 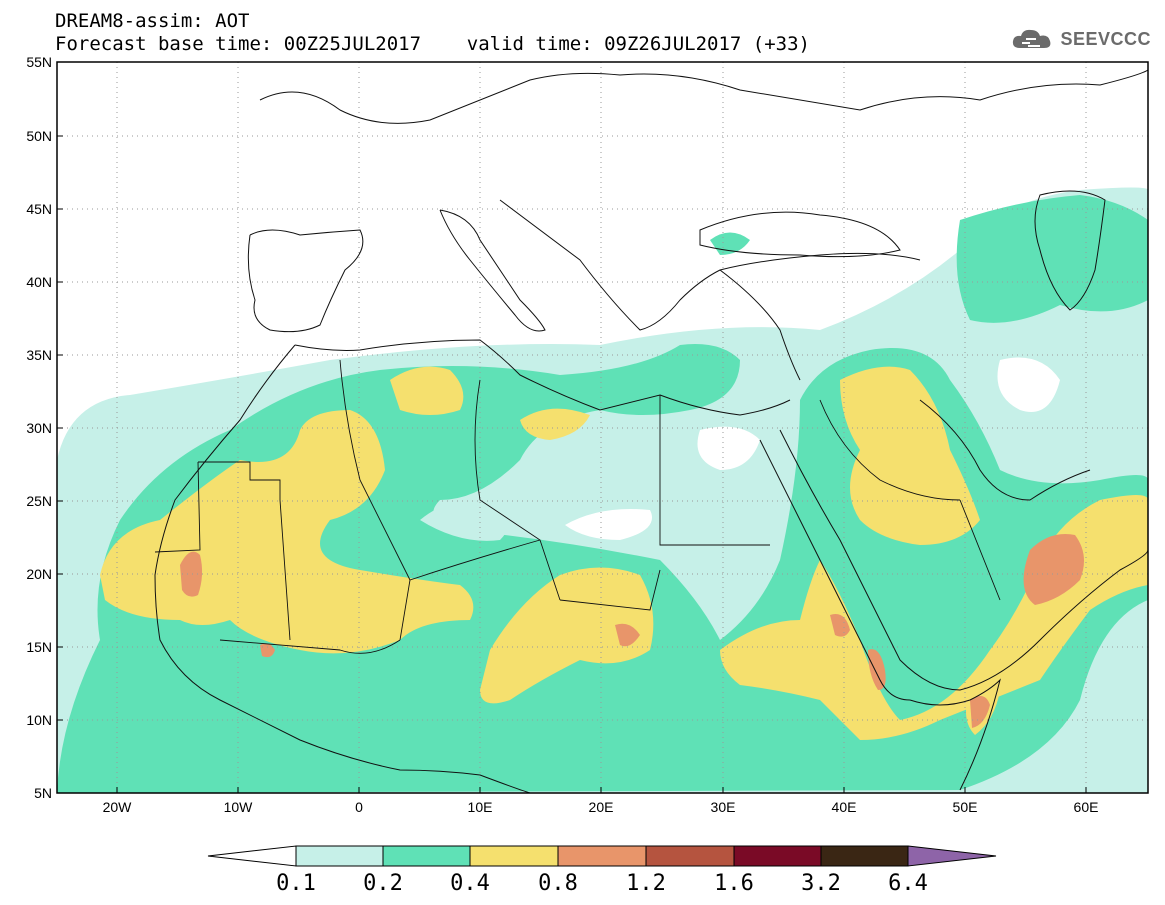 I want to click on lon-label: 50E, so click(x=965, y=807).